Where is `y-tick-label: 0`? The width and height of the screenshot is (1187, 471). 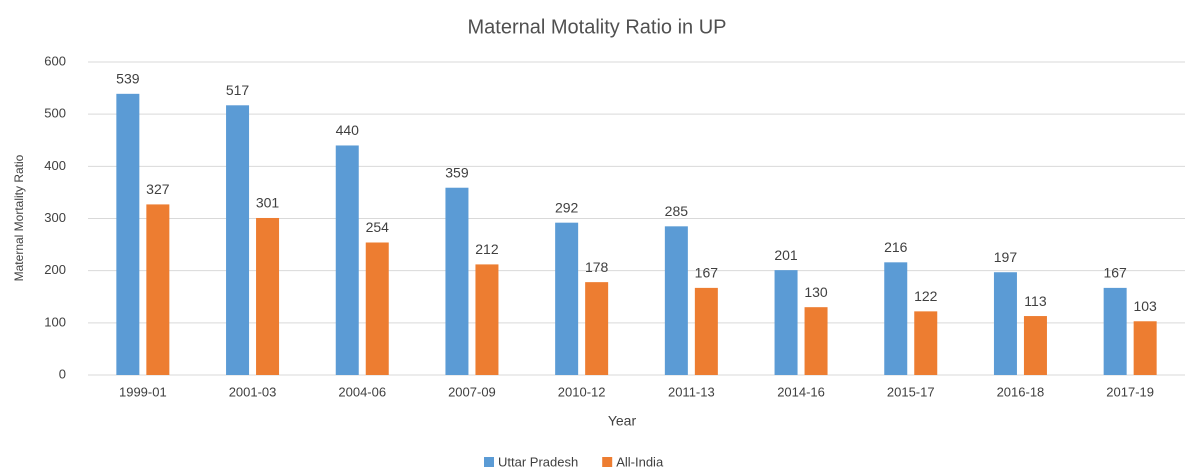
y-tick-label: 0 is located at coordinates (62, 373).